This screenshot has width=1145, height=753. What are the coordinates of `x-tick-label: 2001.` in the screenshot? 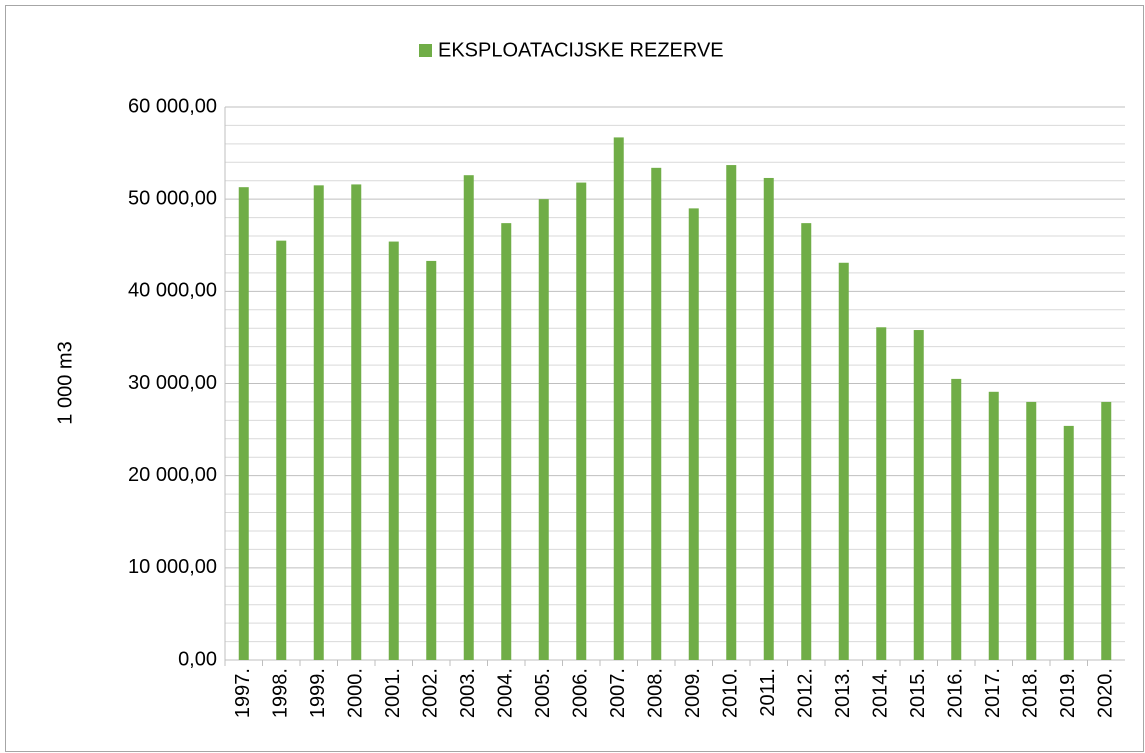 It's located at (393, 693).